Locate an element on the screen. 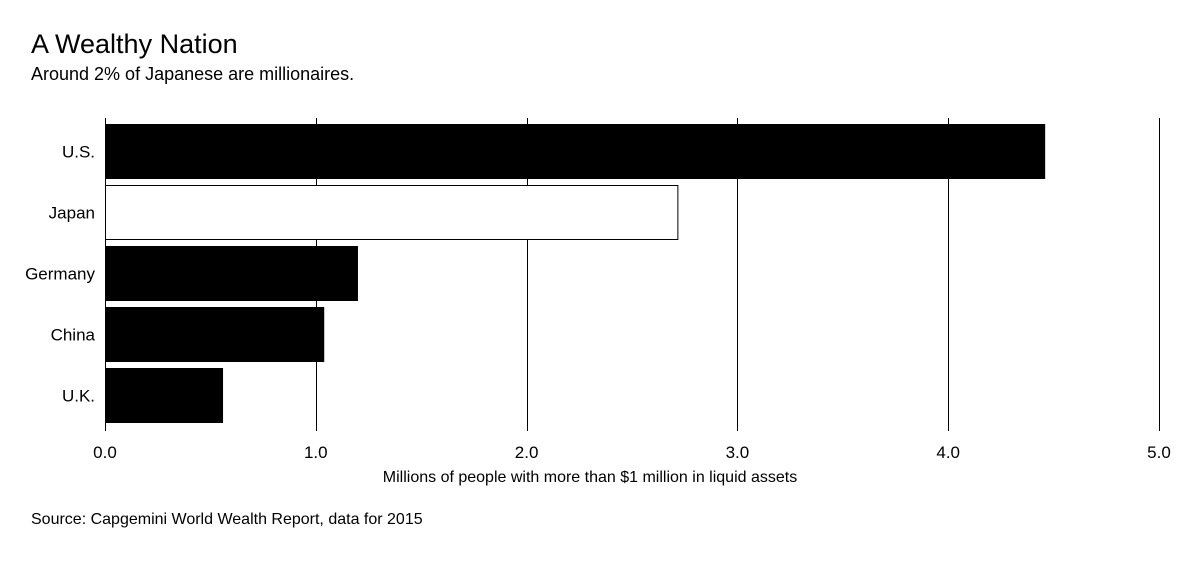  x-tick-label: 4.0 is located at coordinates (948, 452).